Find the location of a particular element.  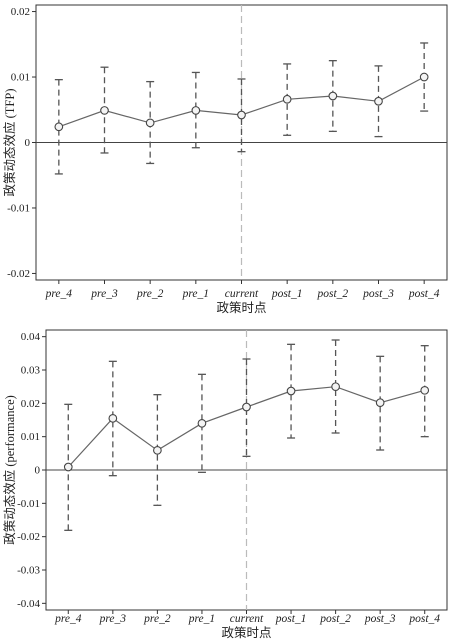

y-axis-label: 政策动态效应 (performance) is located at coordinates (9, 470).